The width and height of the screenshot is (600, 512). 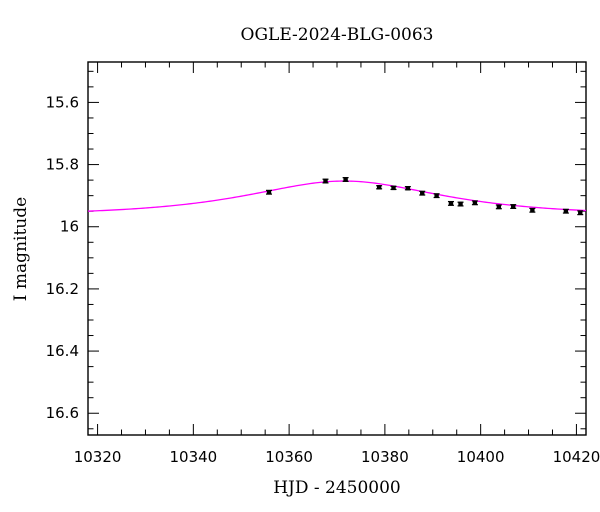 I want to click on y-tick-label: 16.2, so click(x=62, y=289).